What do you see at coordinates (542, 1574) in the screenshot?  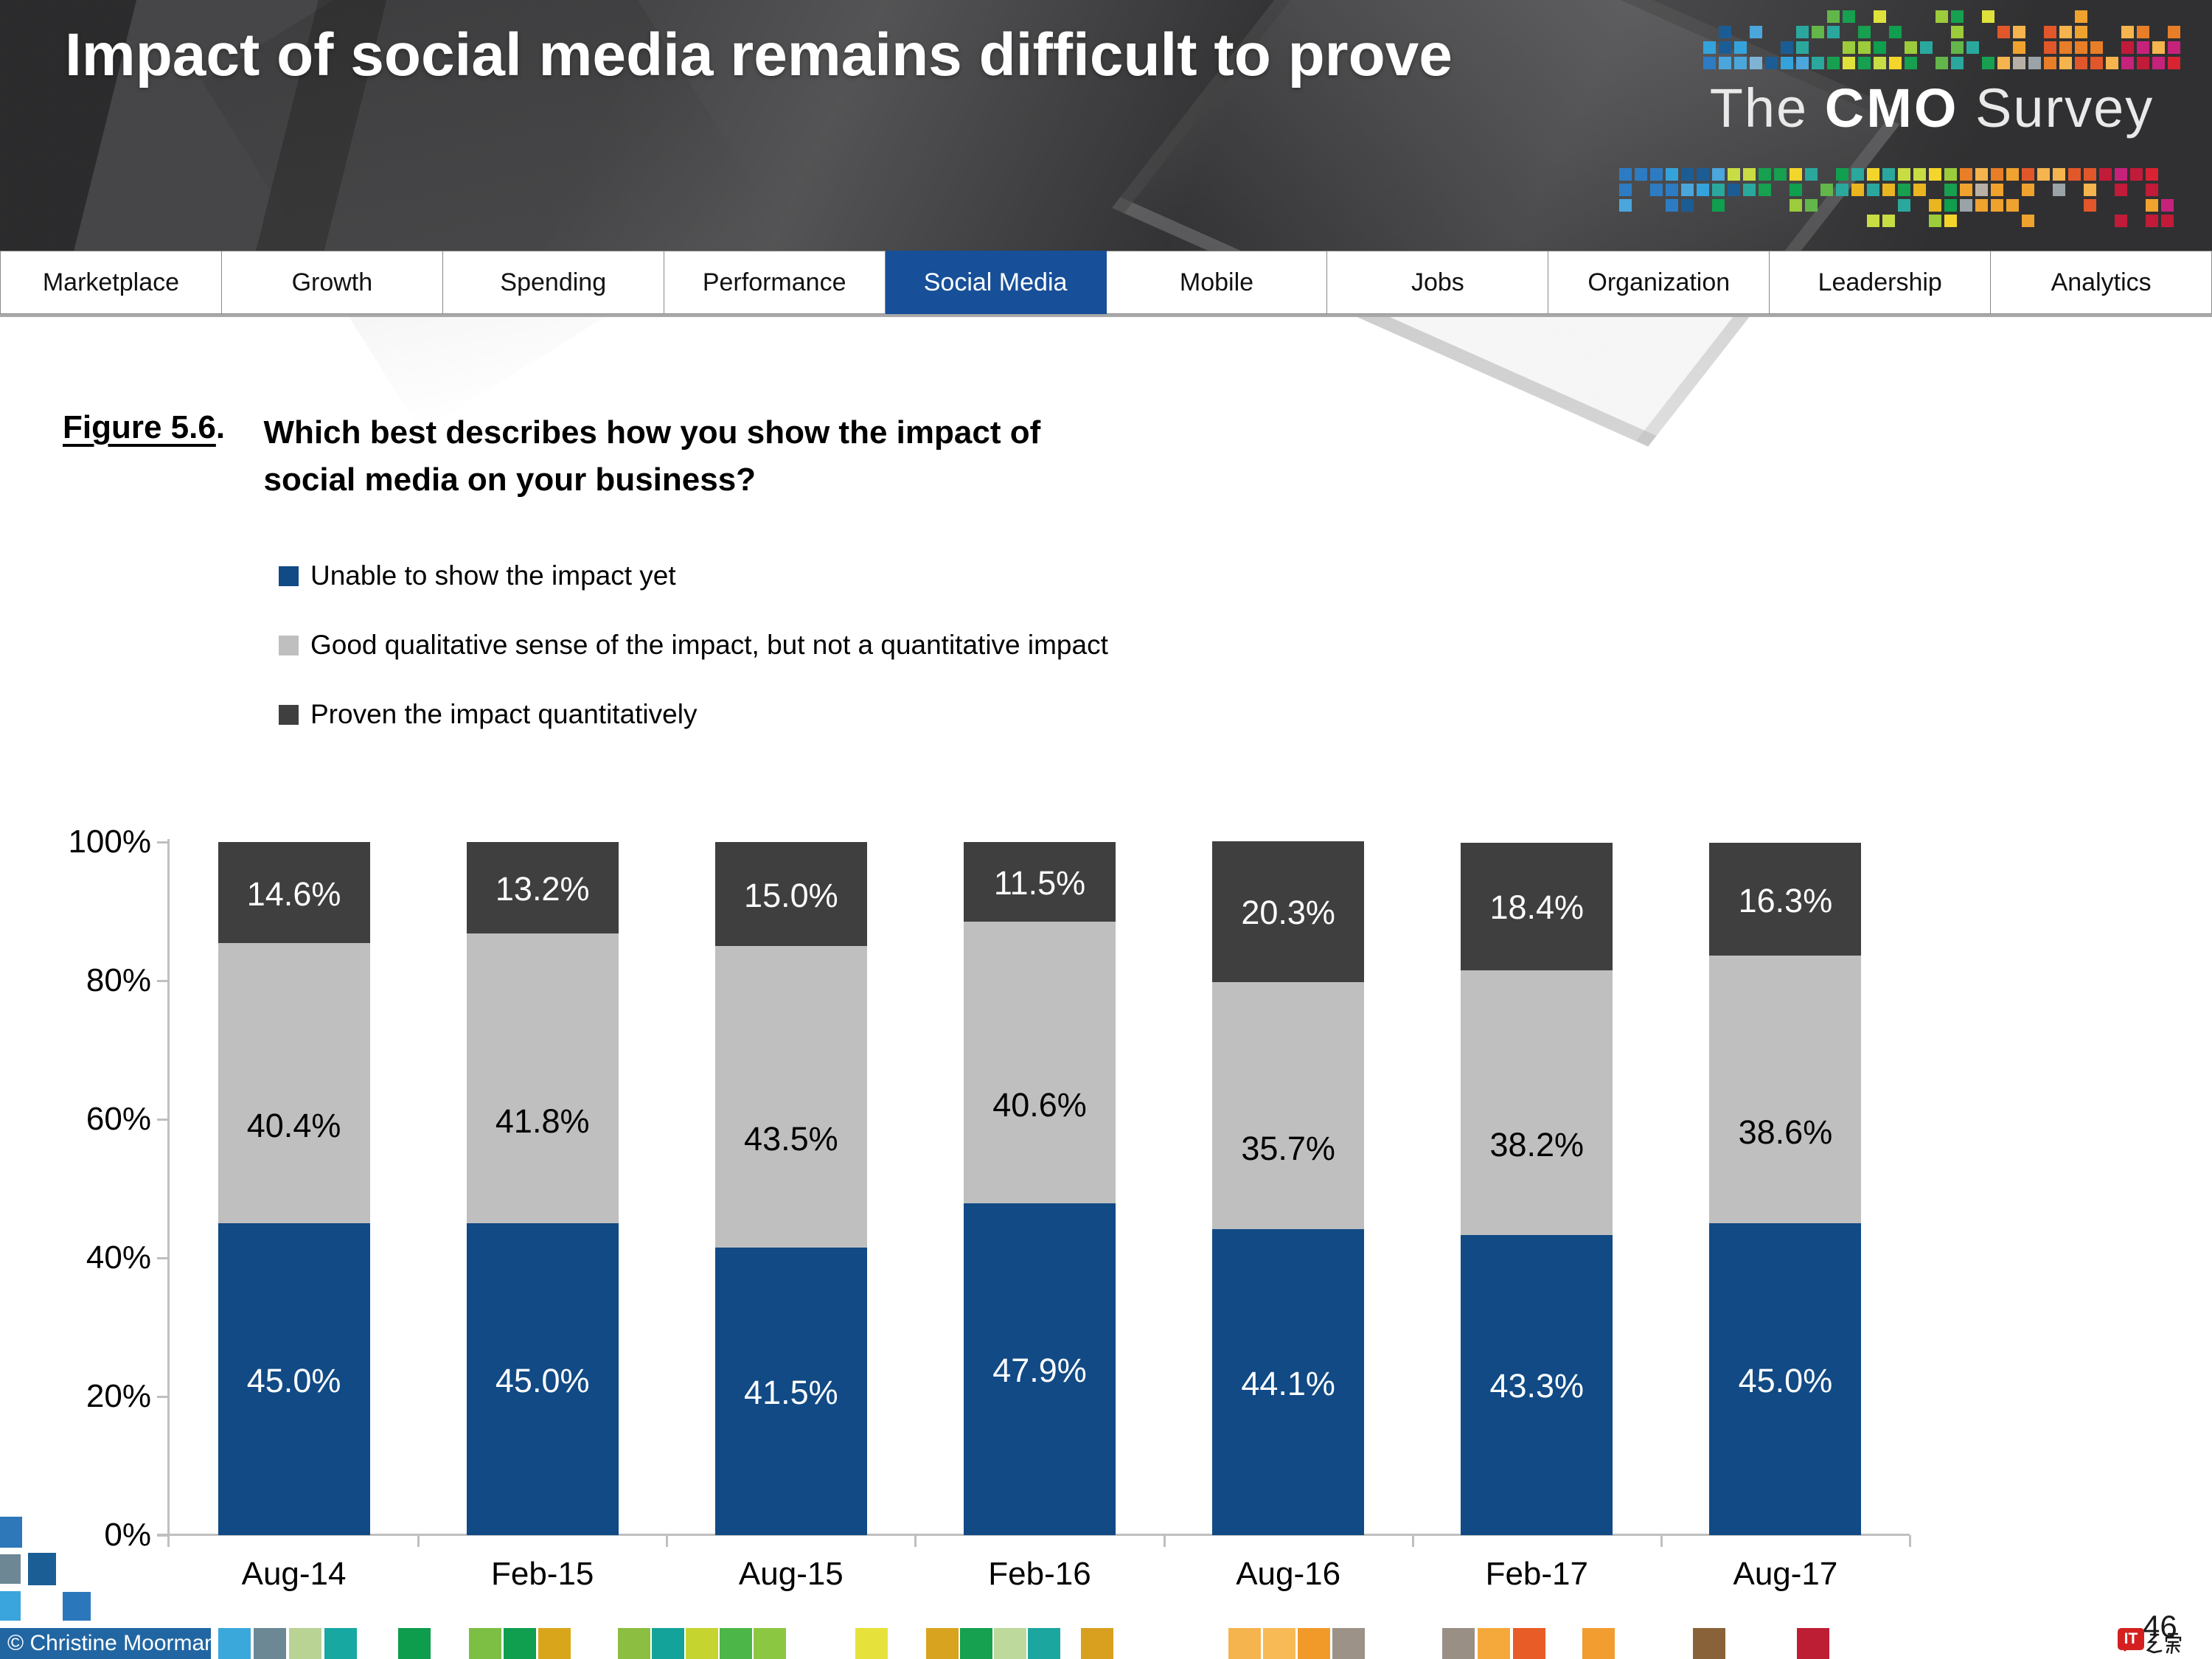 I see `x-tick-label: Feb-15` at bounding box center [542, 1574].